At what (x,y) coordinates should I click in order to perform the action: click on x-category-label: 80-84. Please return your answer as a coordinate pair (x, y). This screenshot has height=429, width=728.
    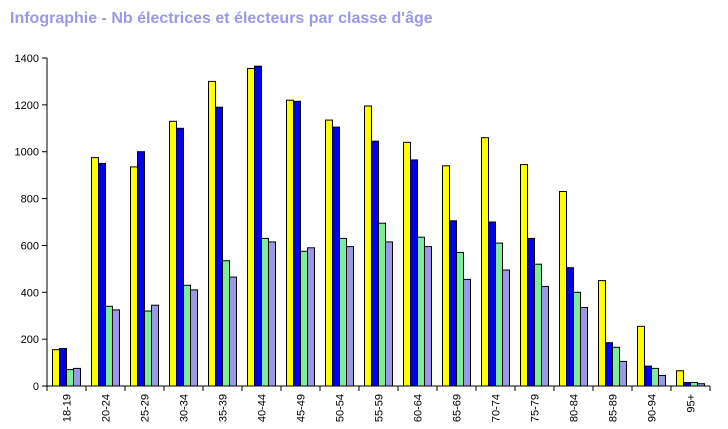
    Looking at the image, I should click on (575, 408).